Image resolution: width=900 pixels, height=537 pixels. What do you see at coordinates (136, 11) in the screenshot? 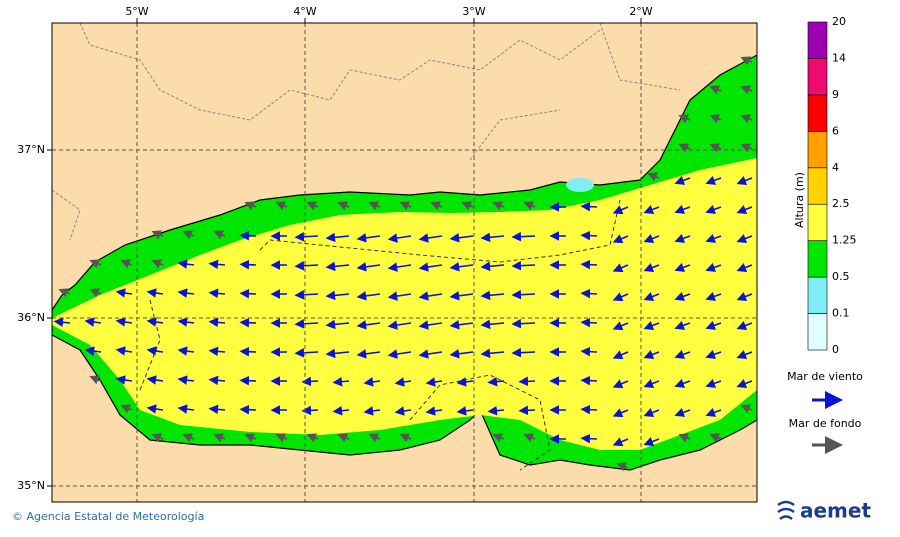
I see `lon-label: 5°W` at bounding box center [136, 11].